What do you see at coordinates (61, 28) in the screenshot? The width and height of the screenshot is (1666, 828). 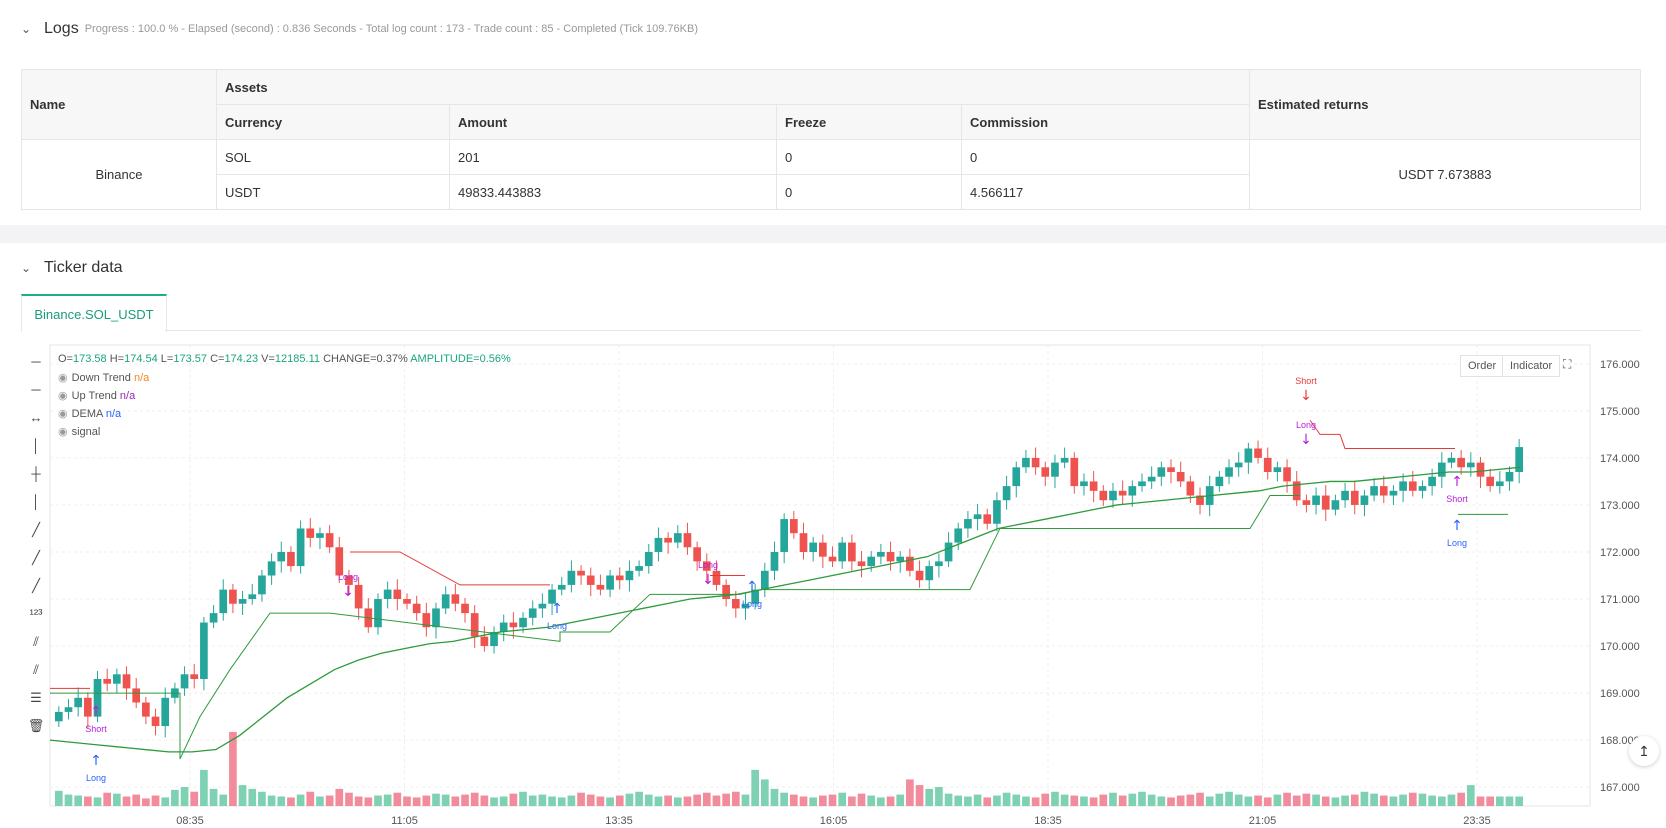 I see `logs-title: Logs` at bounding box center [61, 28].